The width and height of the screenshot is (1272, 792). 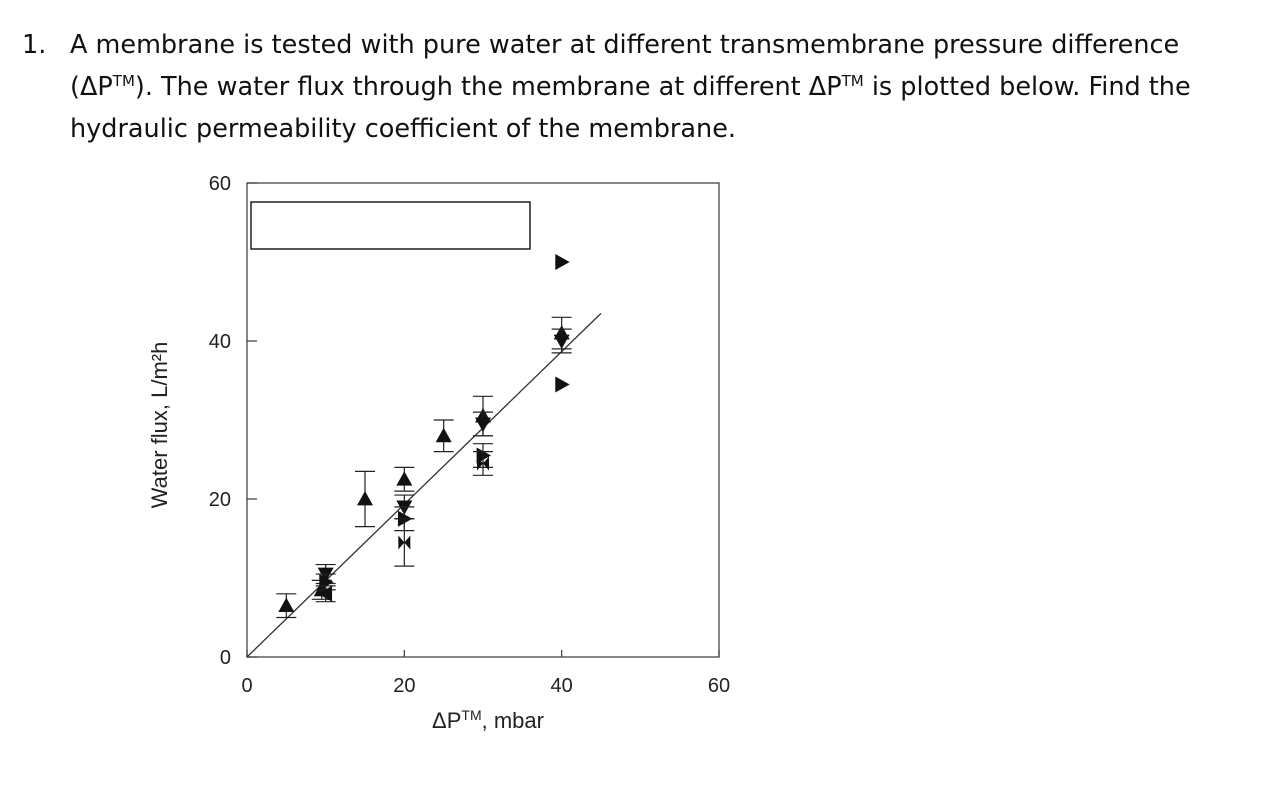 What do you see at coordinates (424, 485) in the screenshot?
I see `fit-line` at bounding box center [424, 485].